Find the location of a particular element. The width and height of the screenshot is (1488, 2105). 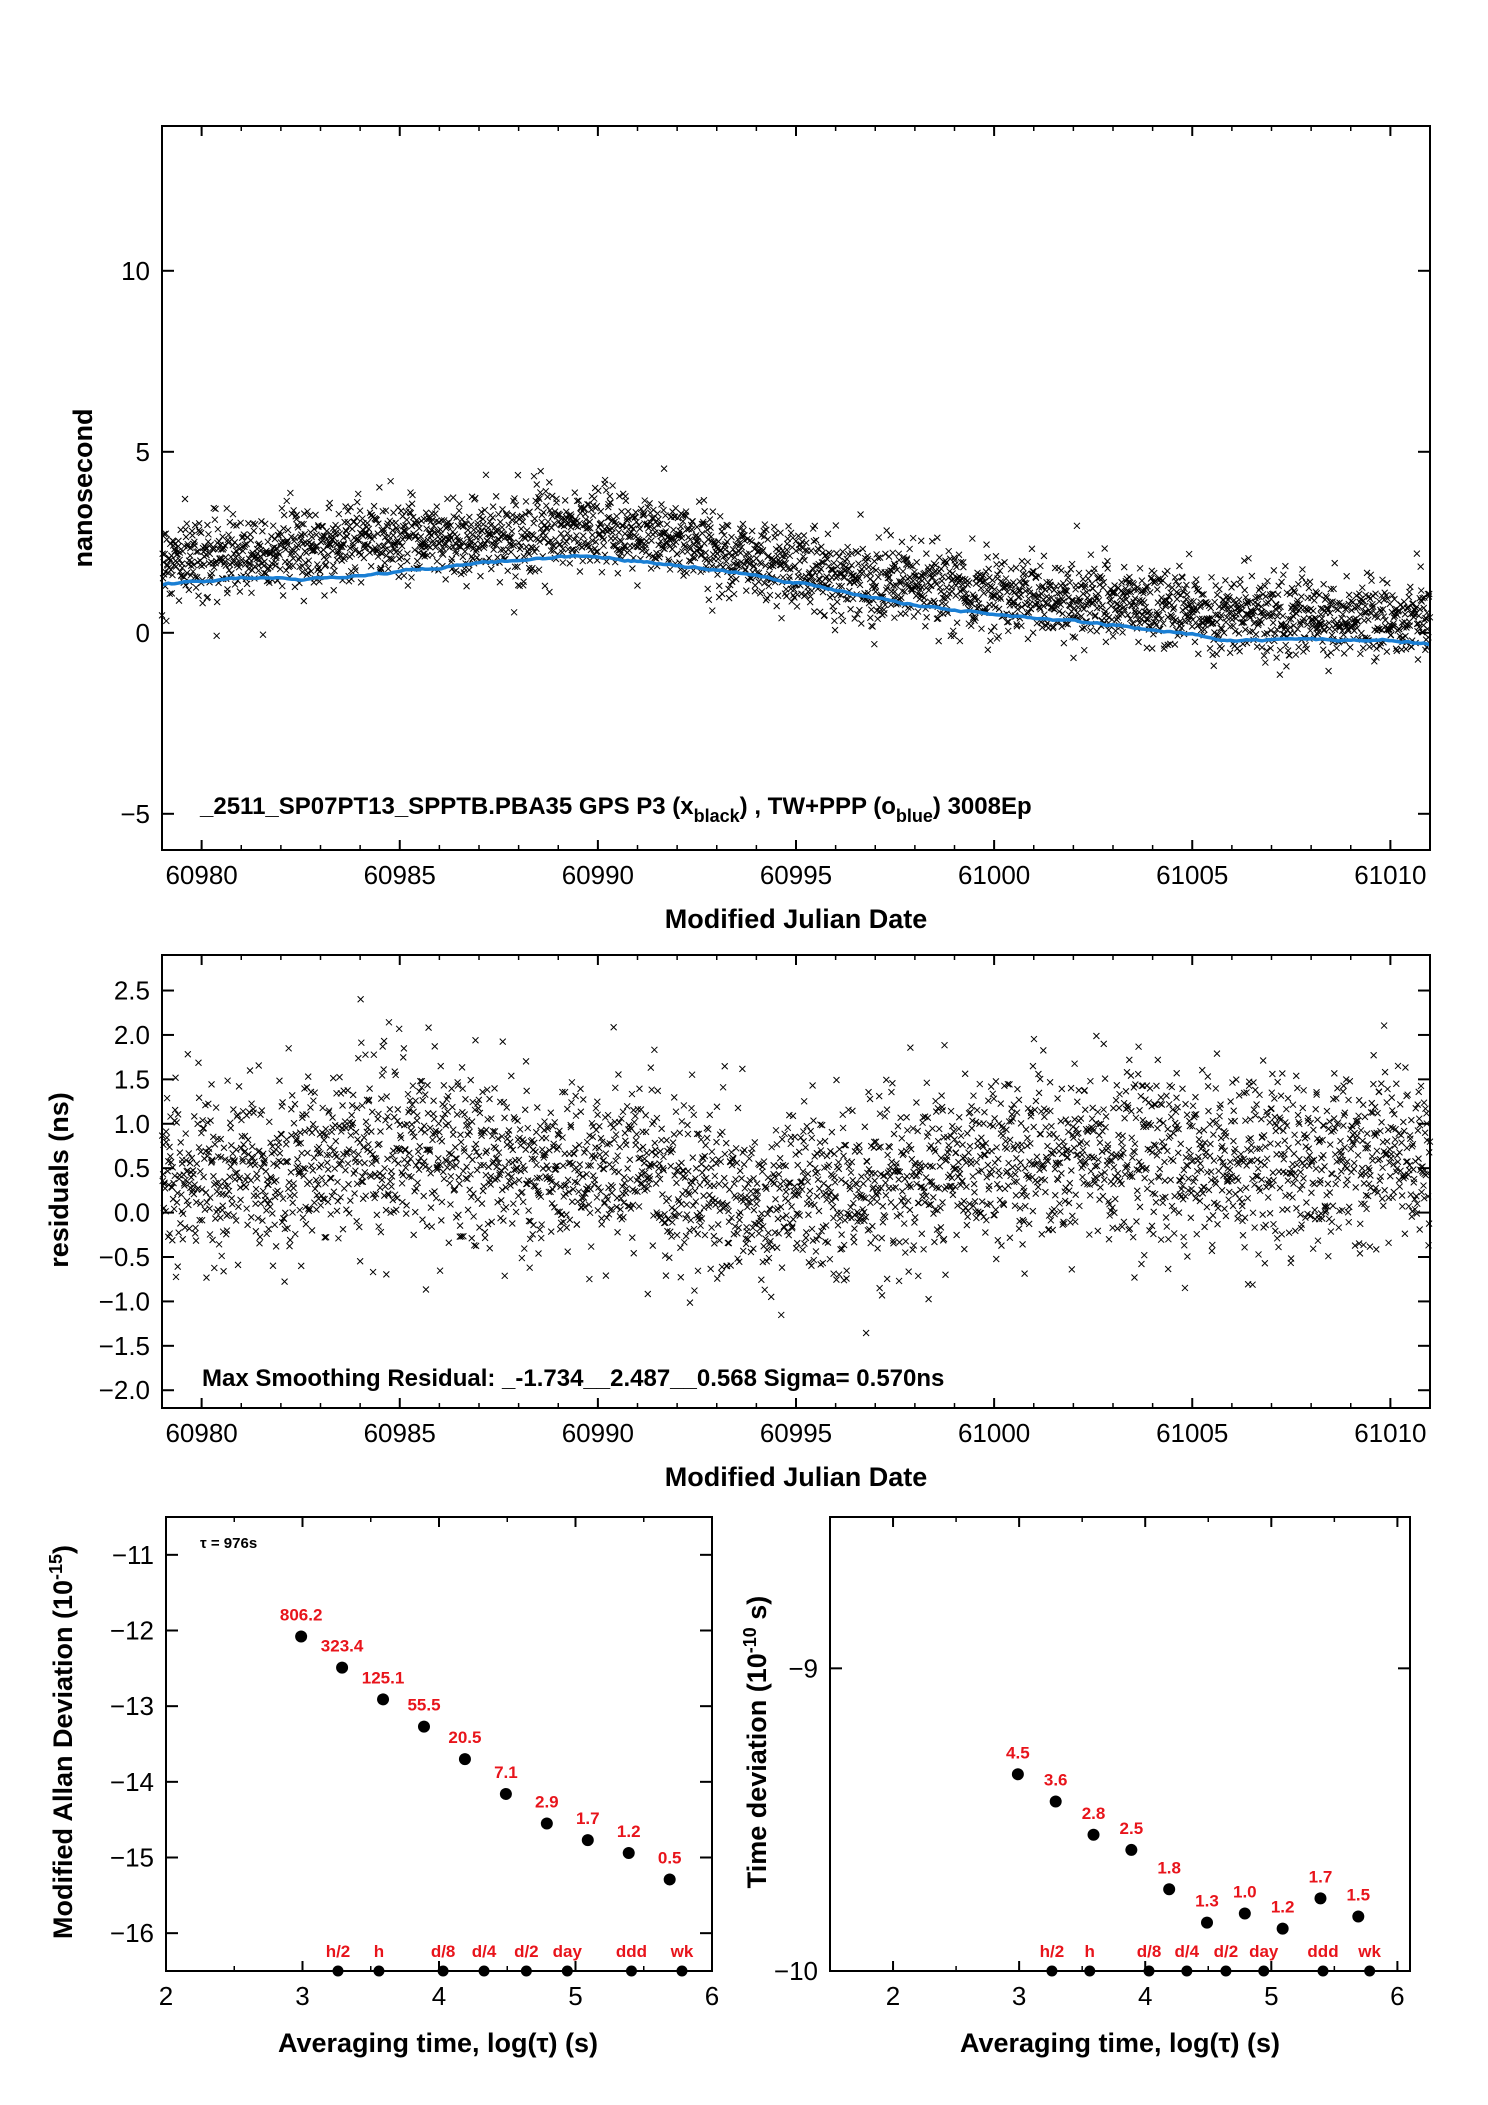

residuals-ytick-label: 2.5 is located at coordinates (132, 991).